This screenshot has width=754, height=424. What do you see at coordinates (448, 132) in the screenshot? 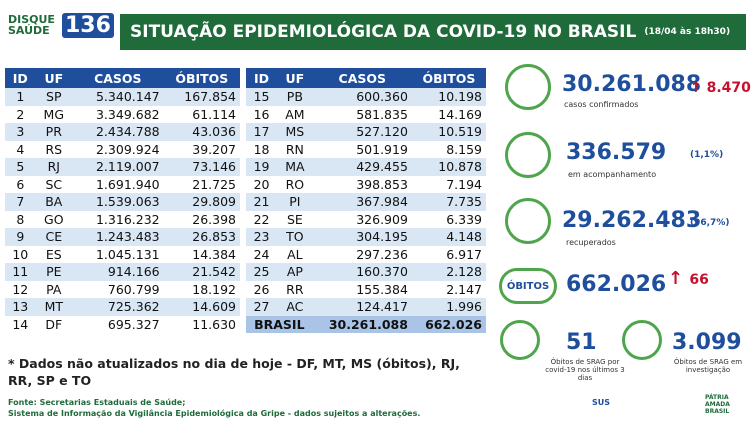
I see `table-cell: 10.519` at bounding box center [448, 132].